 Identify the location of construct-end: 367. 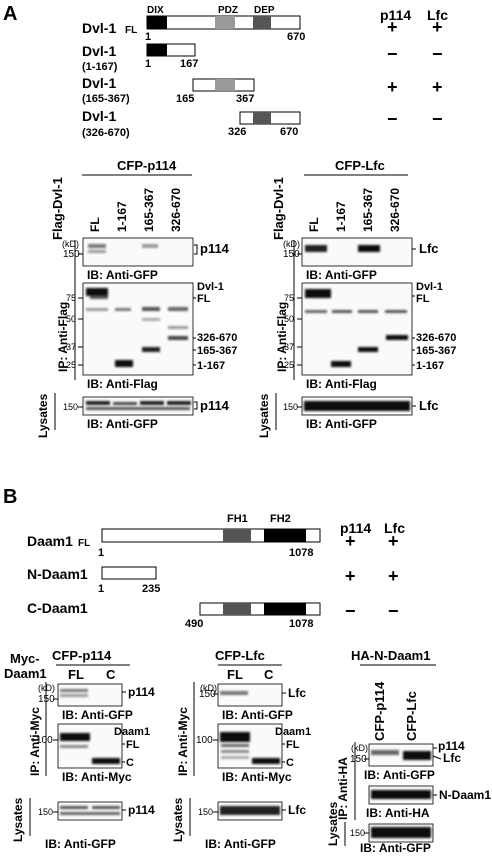
(245, 99).